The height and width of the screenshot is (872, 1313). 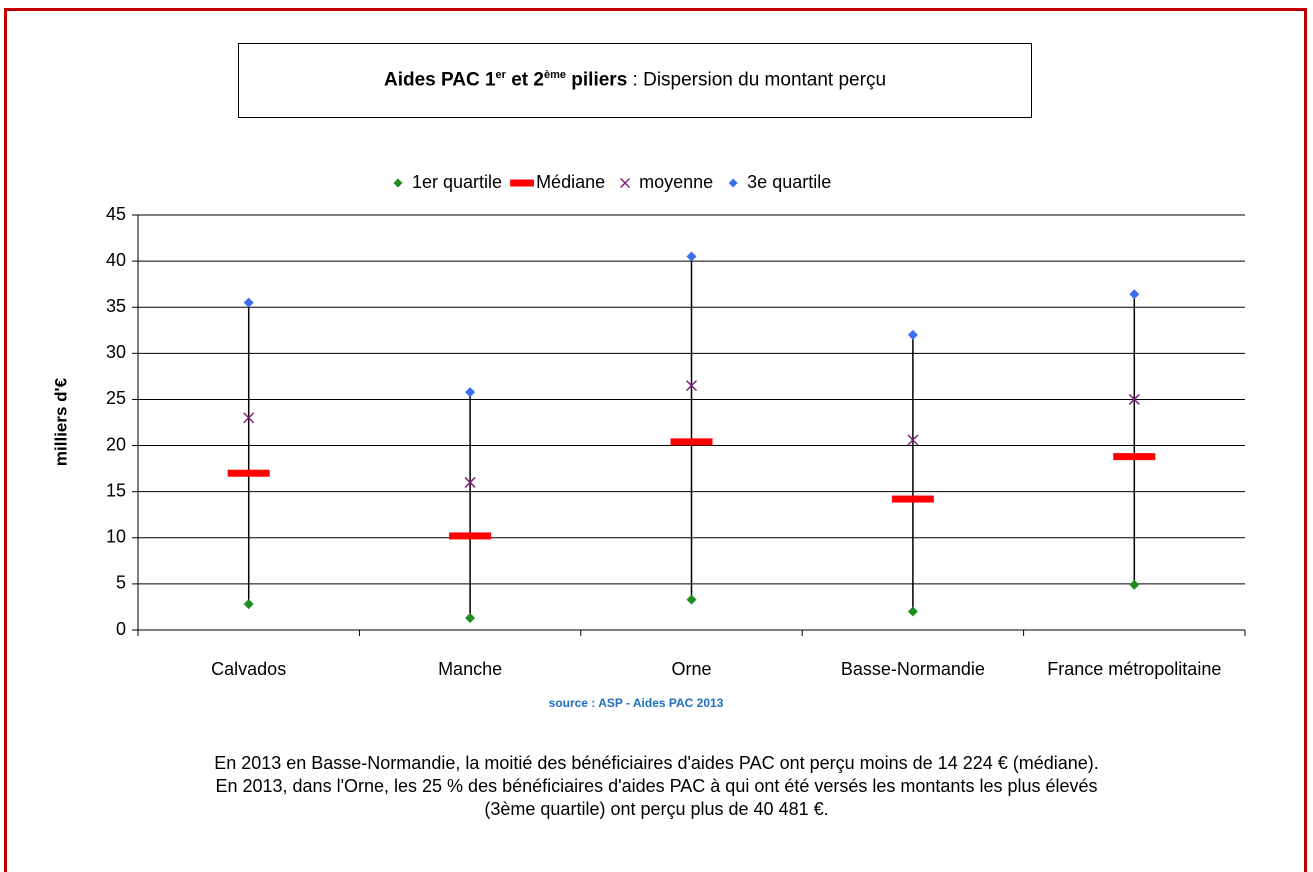 What do you see at coordinates (470, 669) in the screenshot?
I see `x-tick-label: Manche` at bounding box center [470, 669].